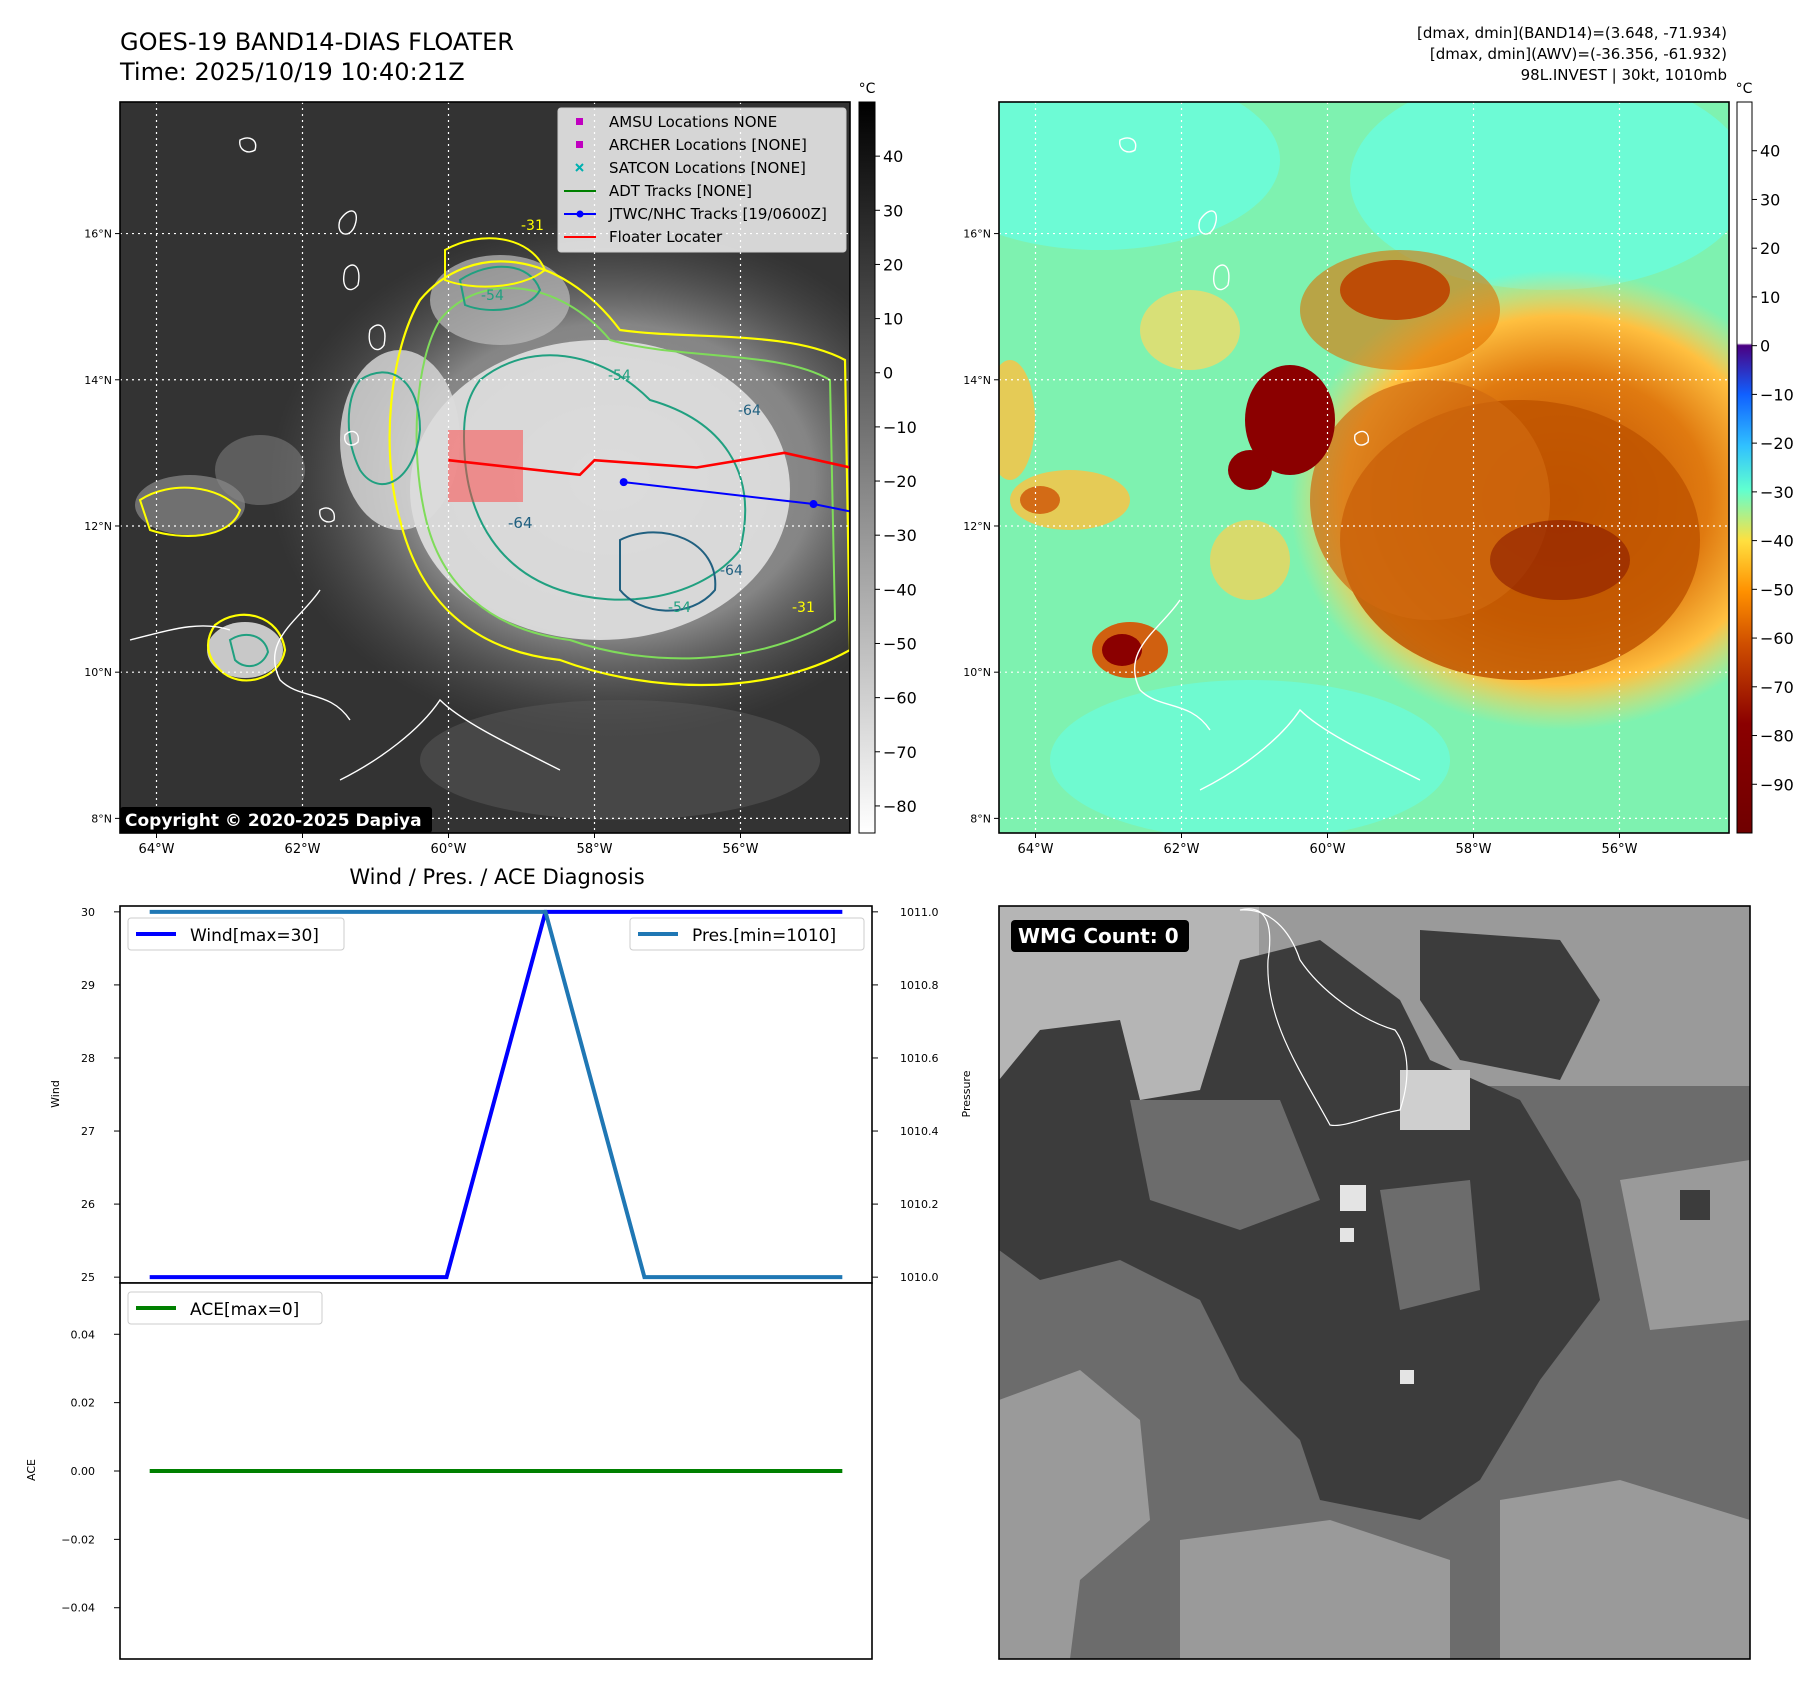 The image size is (1813, 1690). What do you see at coordinates (1744, 89) in the screenshot?
I see `awv-colorbar-unit: °C` at bounding box center [1744, 89].